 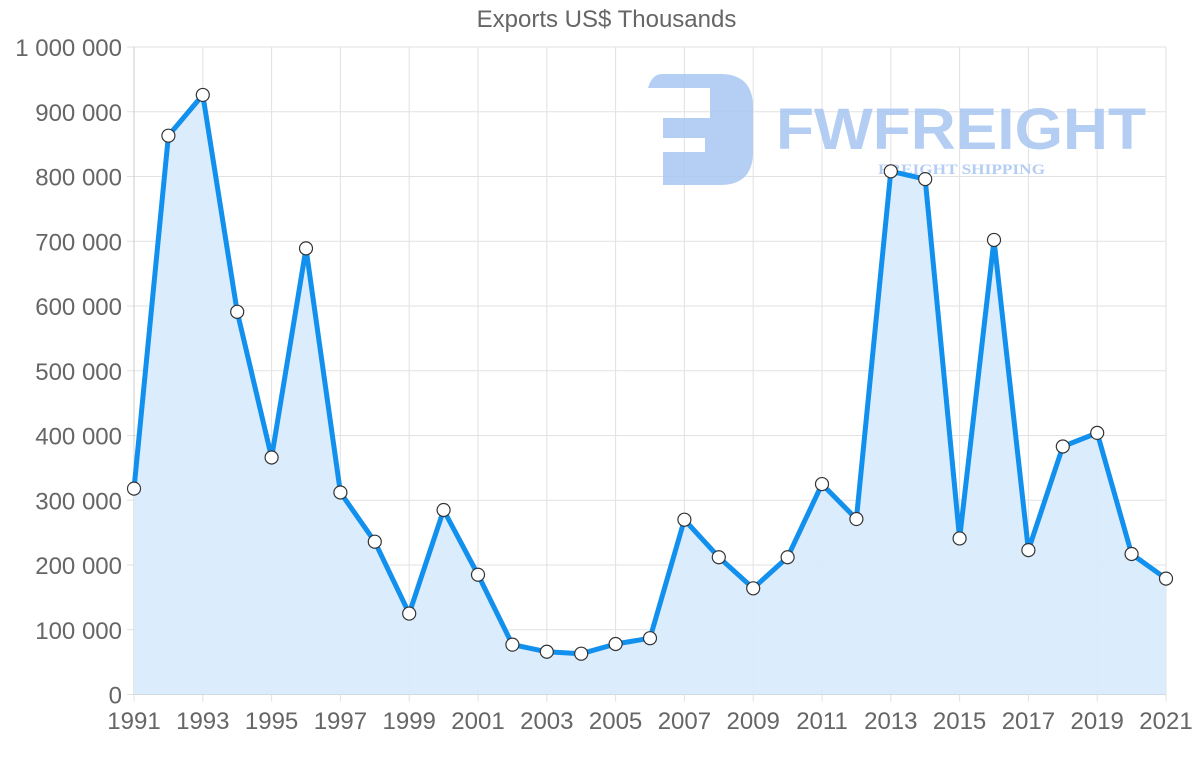 What do you see at coordinates (546, 651) in the screenshot?
I see `data-point-2003: 2003: 66000` at bounding box center [546, 651].